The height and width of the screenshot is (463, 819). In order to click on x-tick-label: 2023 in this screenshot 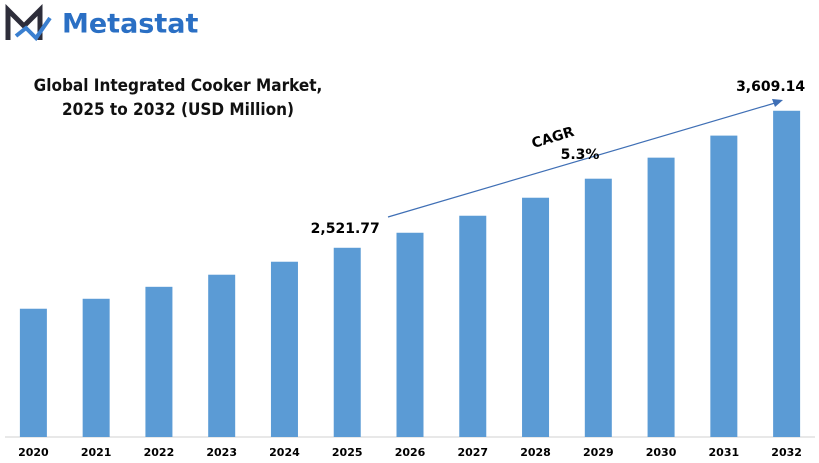, I will do `click(221, 452)`.